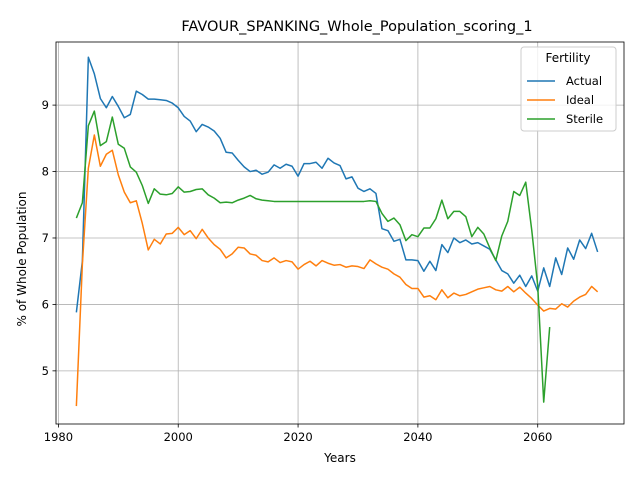 This screenshot has width=640, height=480. Describe the element at coordinates (45, 371) in the screenshot. I see `y-tick-label: 5` at that location.